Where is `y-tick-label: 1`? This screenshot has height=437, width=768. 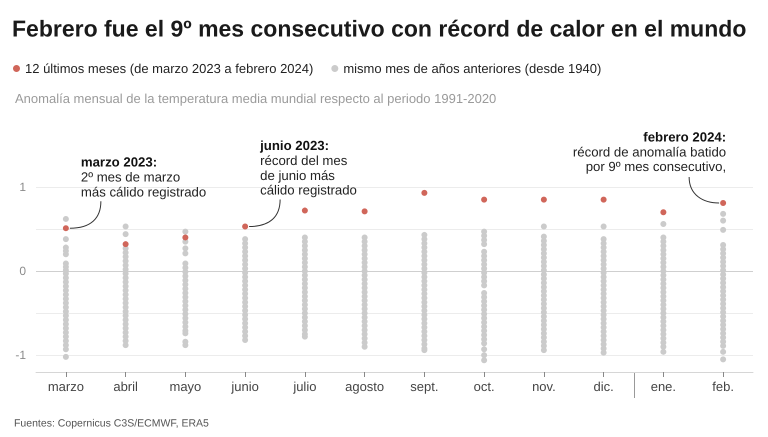
y-tick-label: 1 is located at coordinates (22, 187).